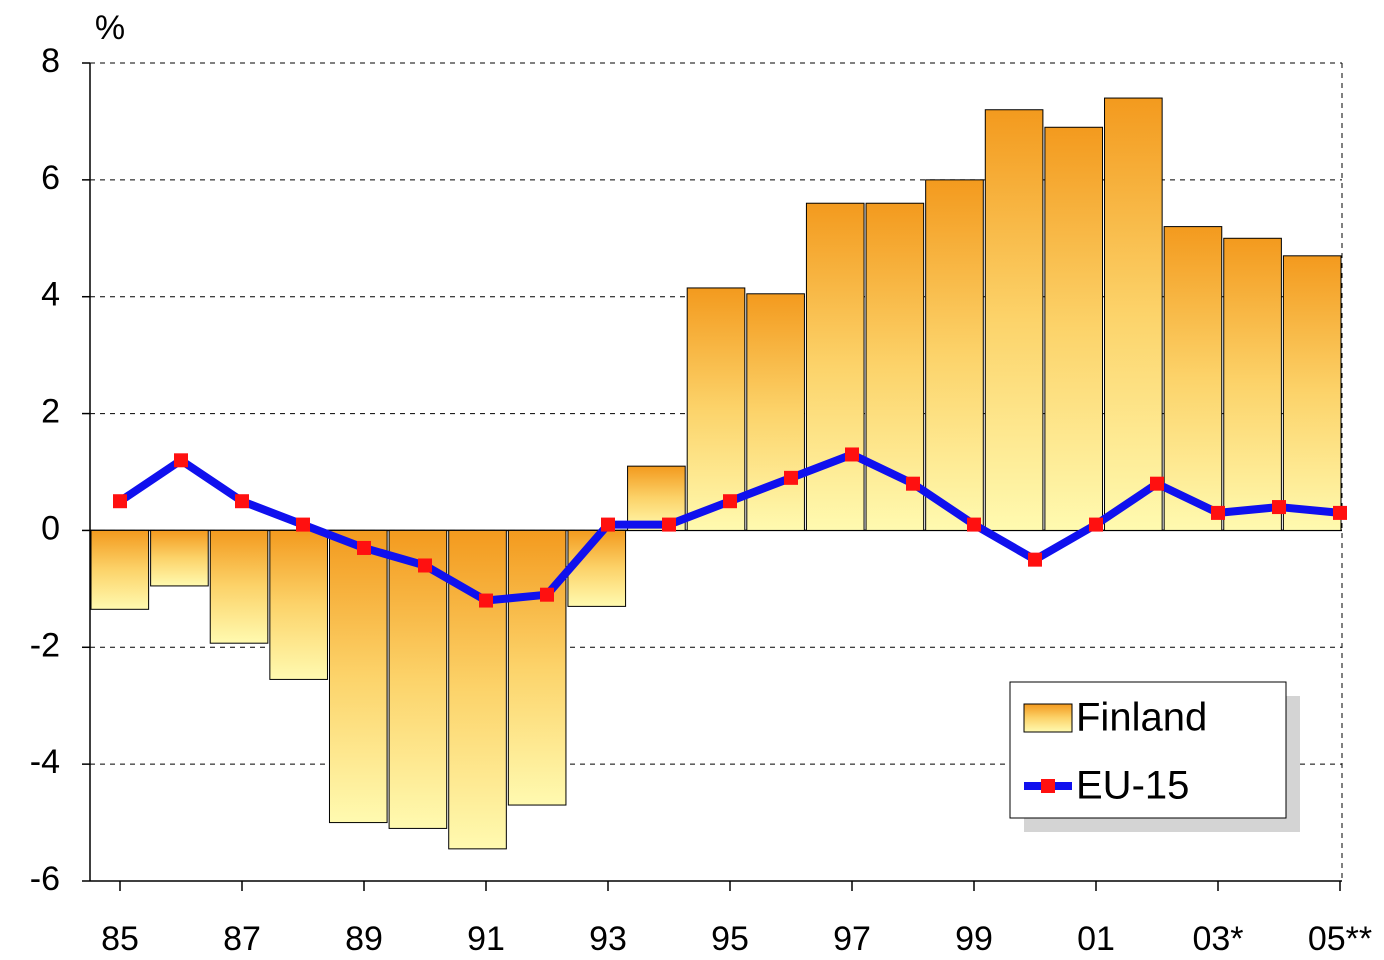  Describe the element at coordinates (608, 939) in the screenshot. I see `x-tick-label: 93` at that location.